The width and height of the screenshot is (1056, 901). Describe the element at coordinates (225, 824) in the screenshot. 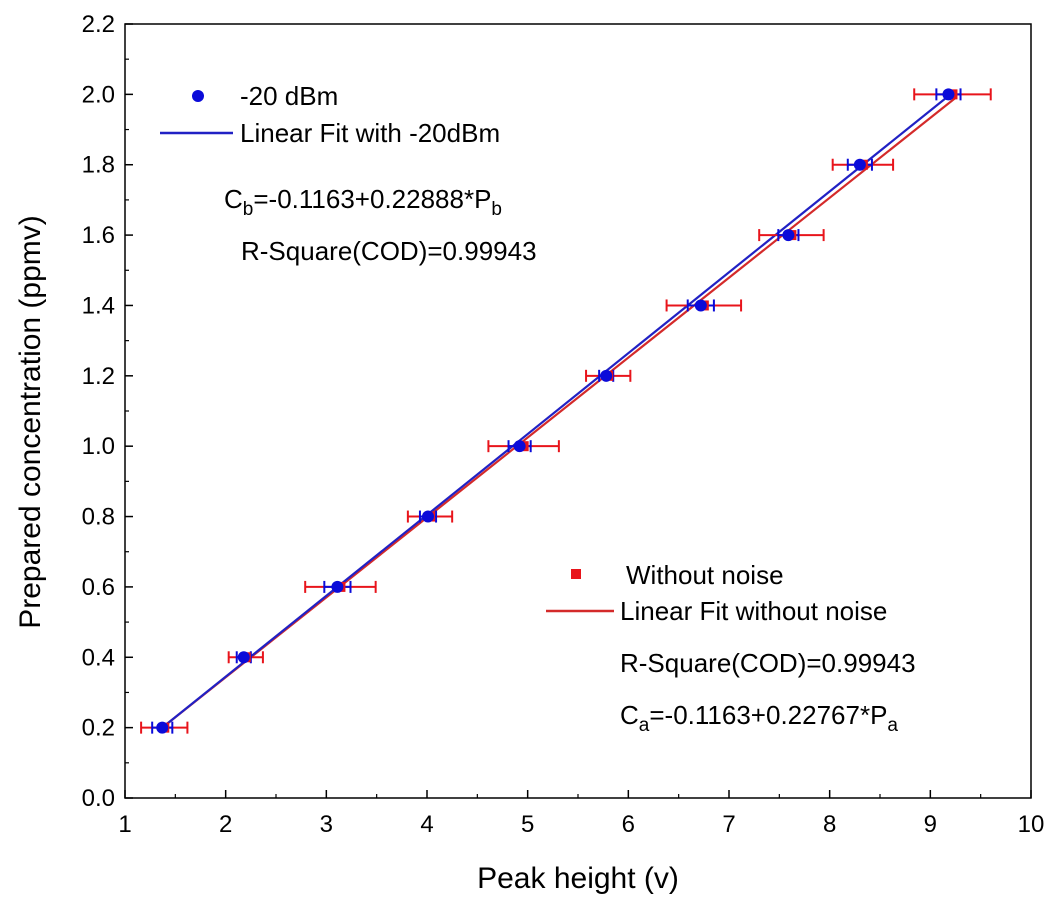

I see `x-tick-label: 2` at that location.